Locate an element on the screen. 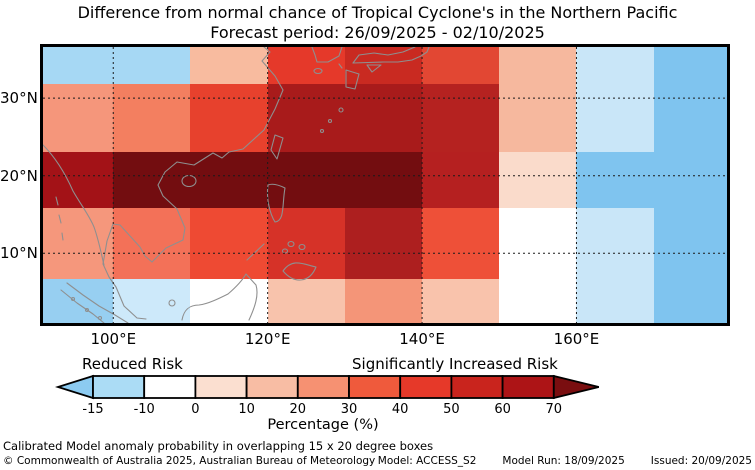 The height and width of the screenshot is (470, 755). coastline-mindanao is located at coordinates (299, 271).